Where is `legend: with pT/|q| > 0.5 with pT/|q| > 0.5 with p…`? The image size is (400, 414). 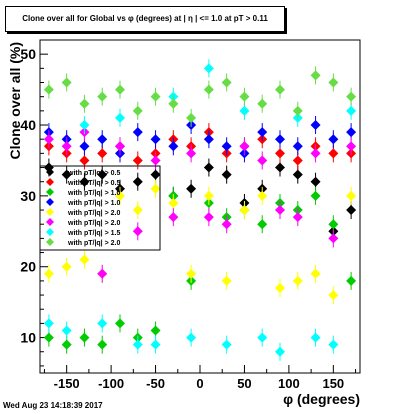 legend: with pT/|q| > 0.5 with pT/|q| > 0.5 with p… is located at coordinates (100, 208).